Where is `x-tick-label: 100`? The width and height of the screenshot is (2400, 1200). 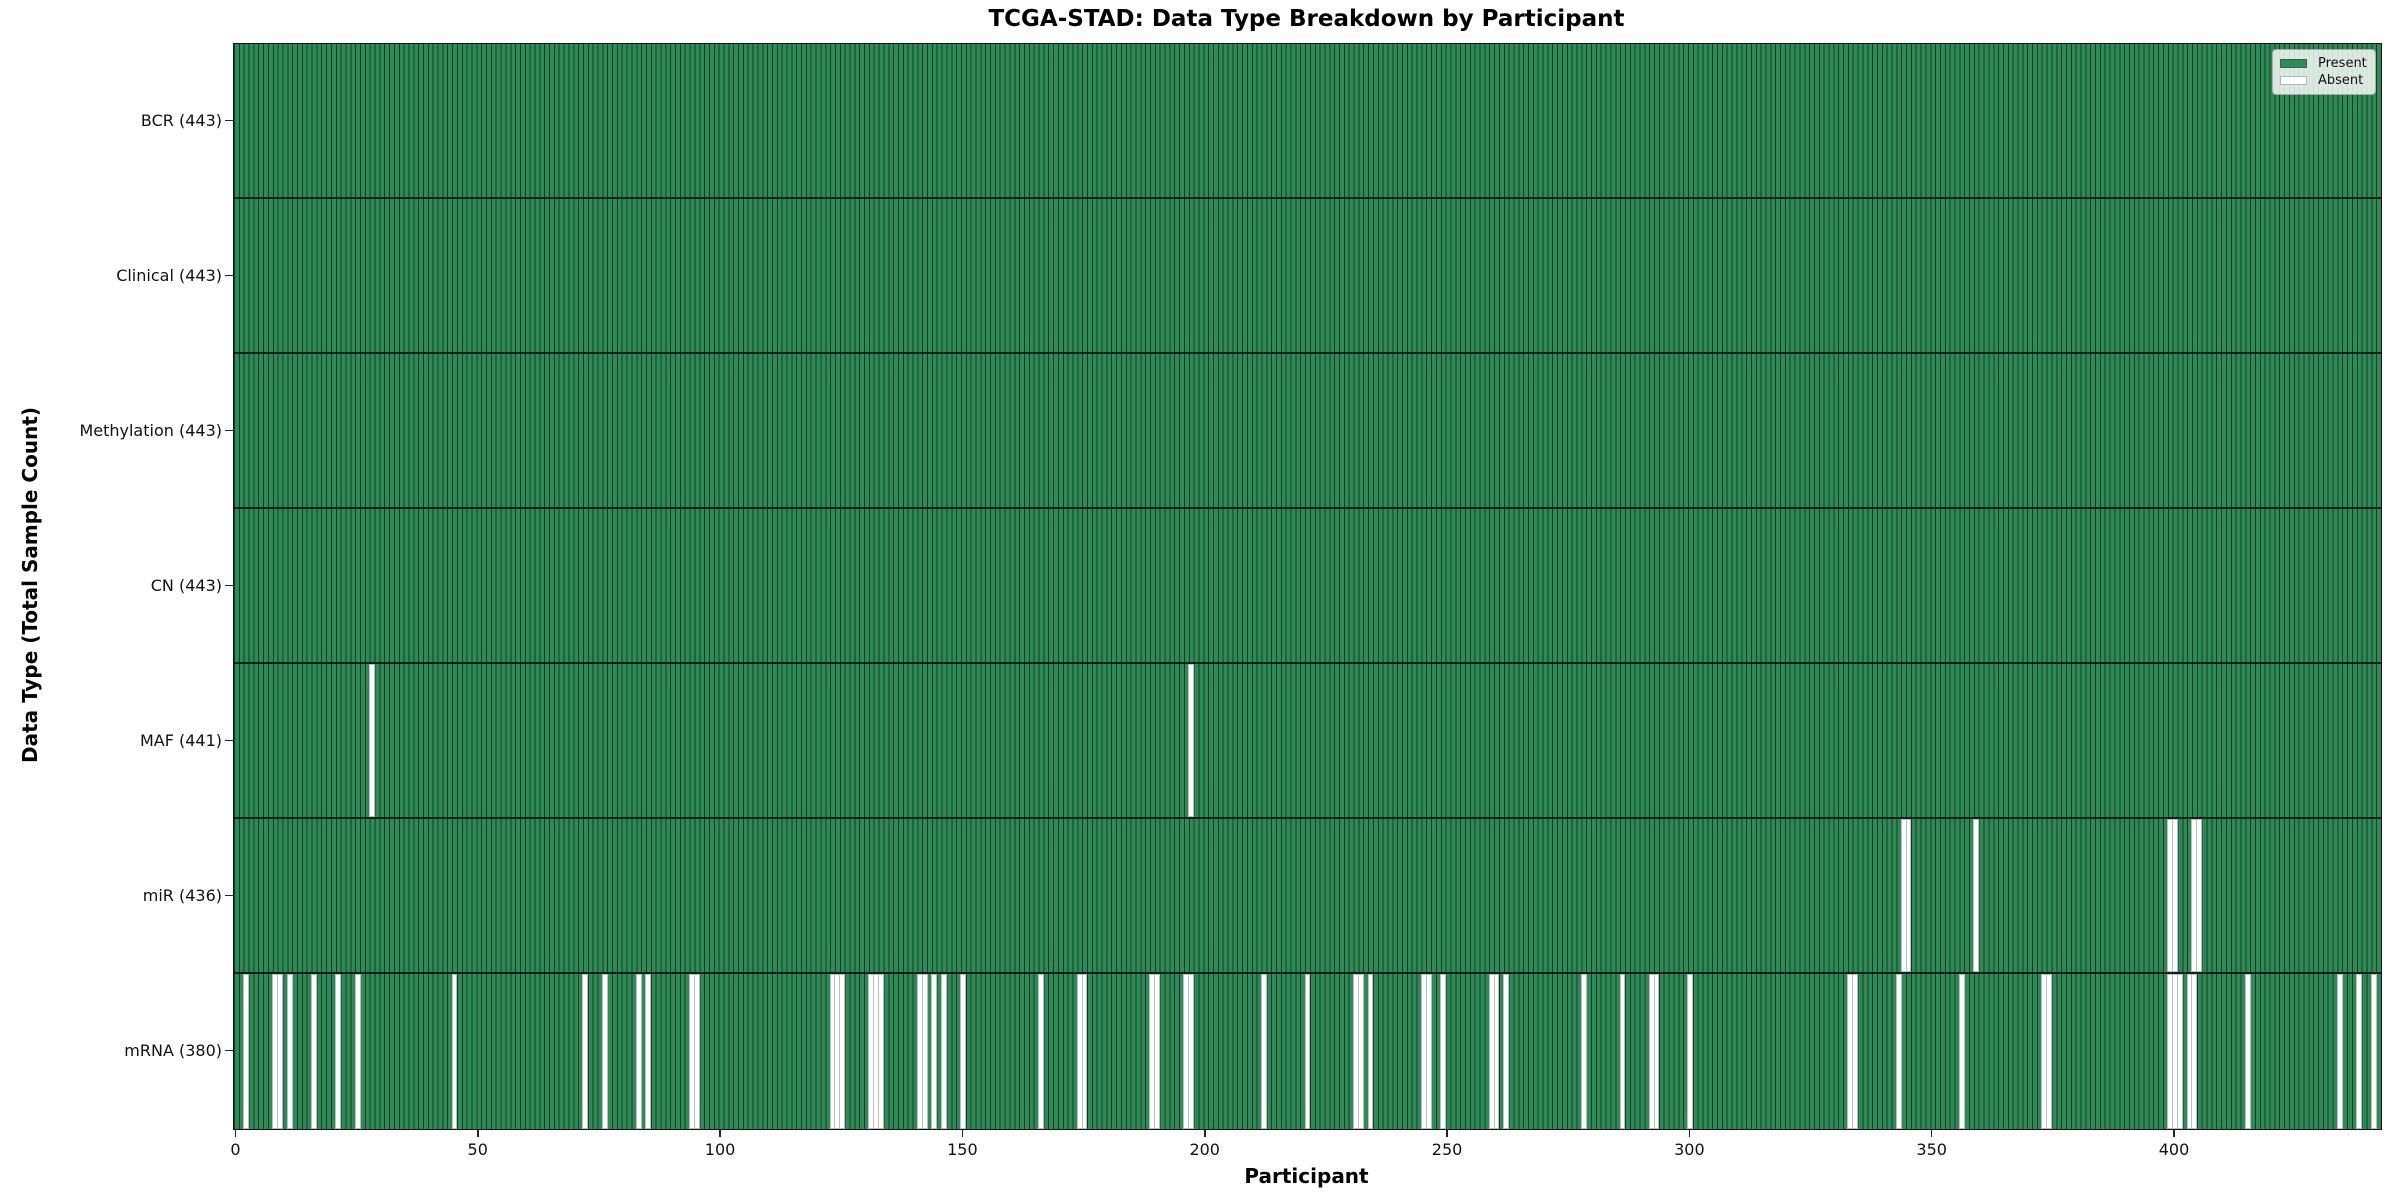 x-tick-label: 100 is located at coordinates (720, 1149).